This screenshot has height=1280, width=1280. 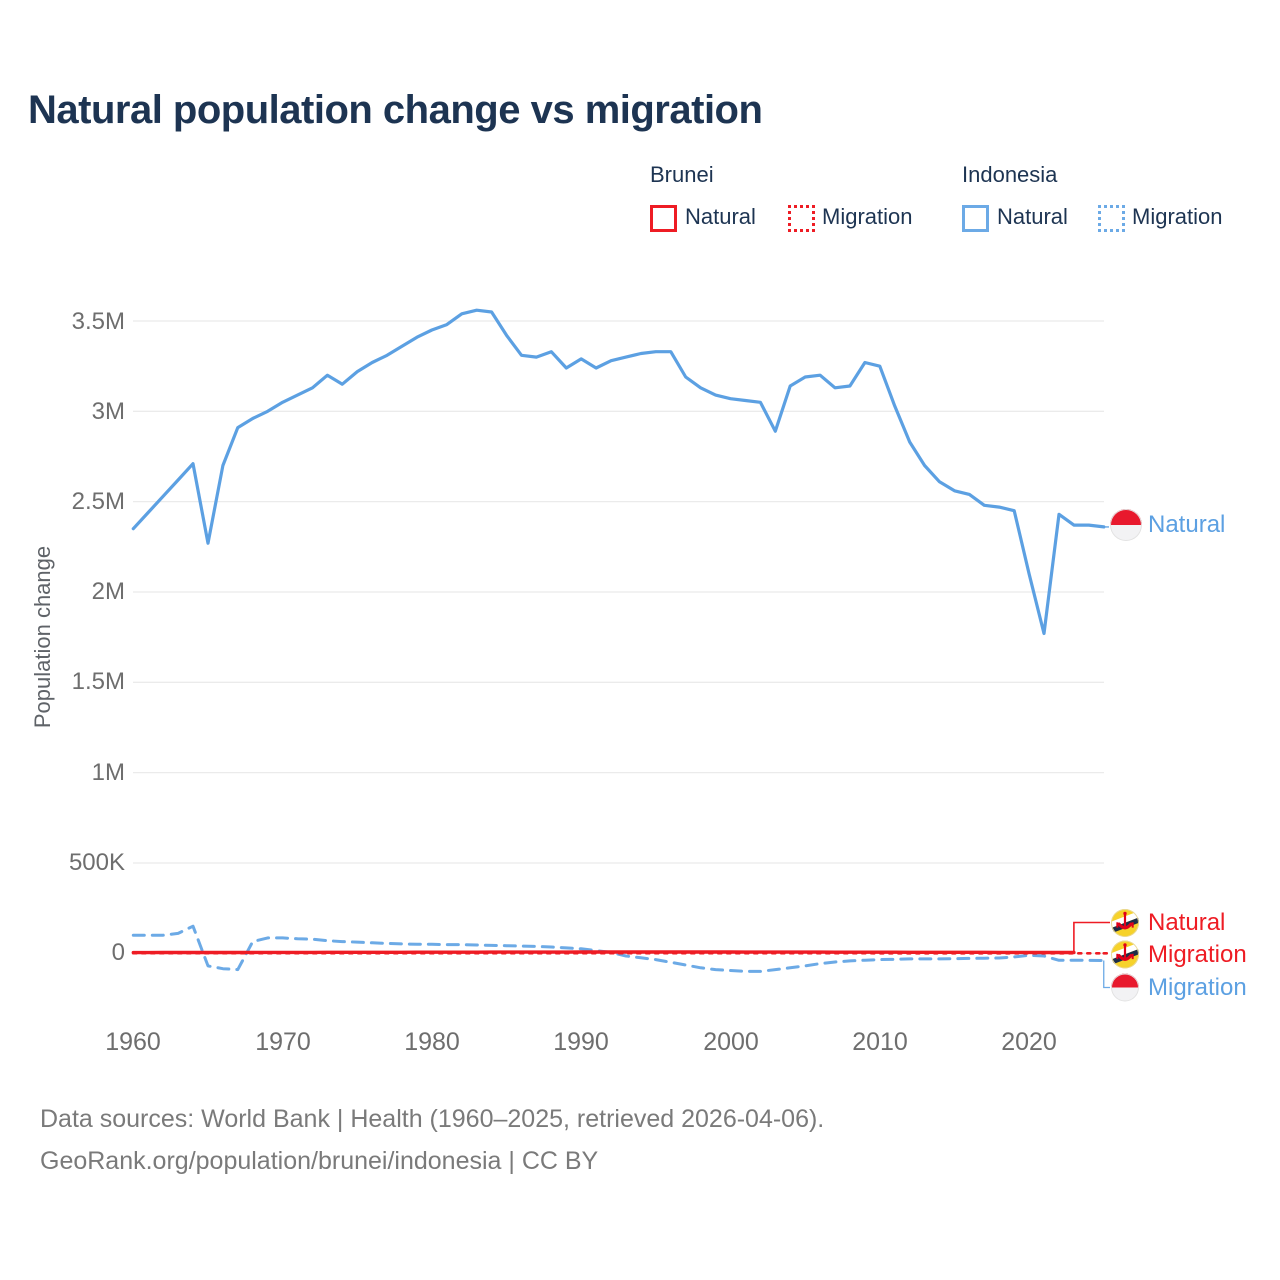 I want to click on legend-item-brunei-migration, so click(x=801, y=221).